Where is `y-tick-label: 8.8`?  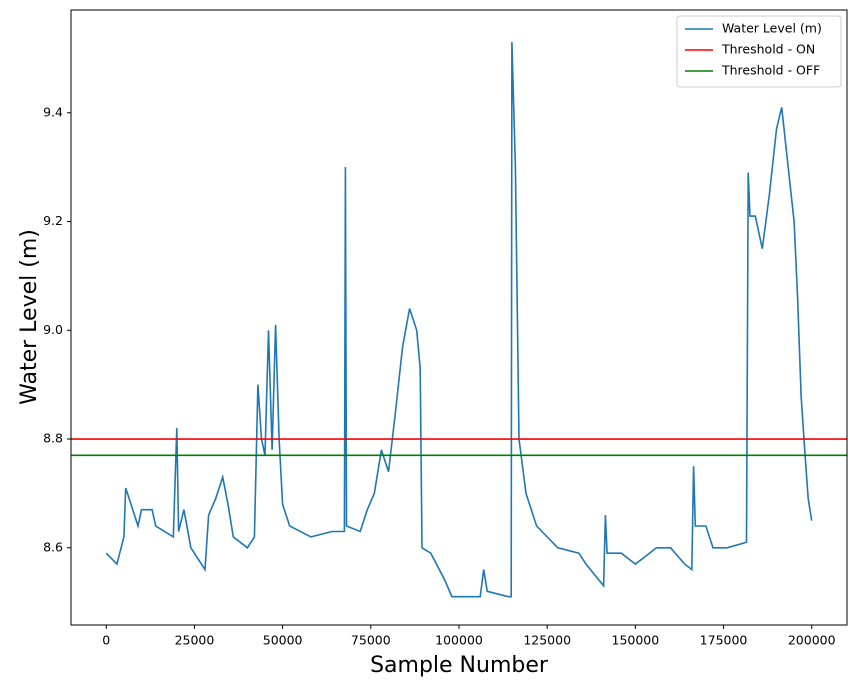 y-tick-label: 8.8 is located at coordinates (53, 438).